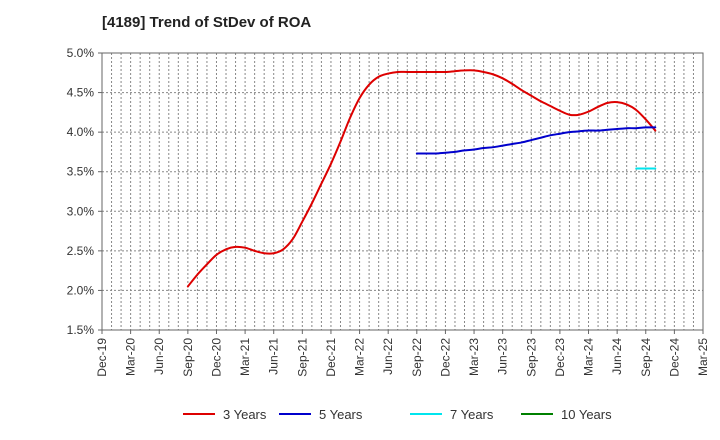  What do you see at coordinates (274, 356) in the screenshot?
I see `x-tick-label: Jun-21` at bounding box center [274, 356].